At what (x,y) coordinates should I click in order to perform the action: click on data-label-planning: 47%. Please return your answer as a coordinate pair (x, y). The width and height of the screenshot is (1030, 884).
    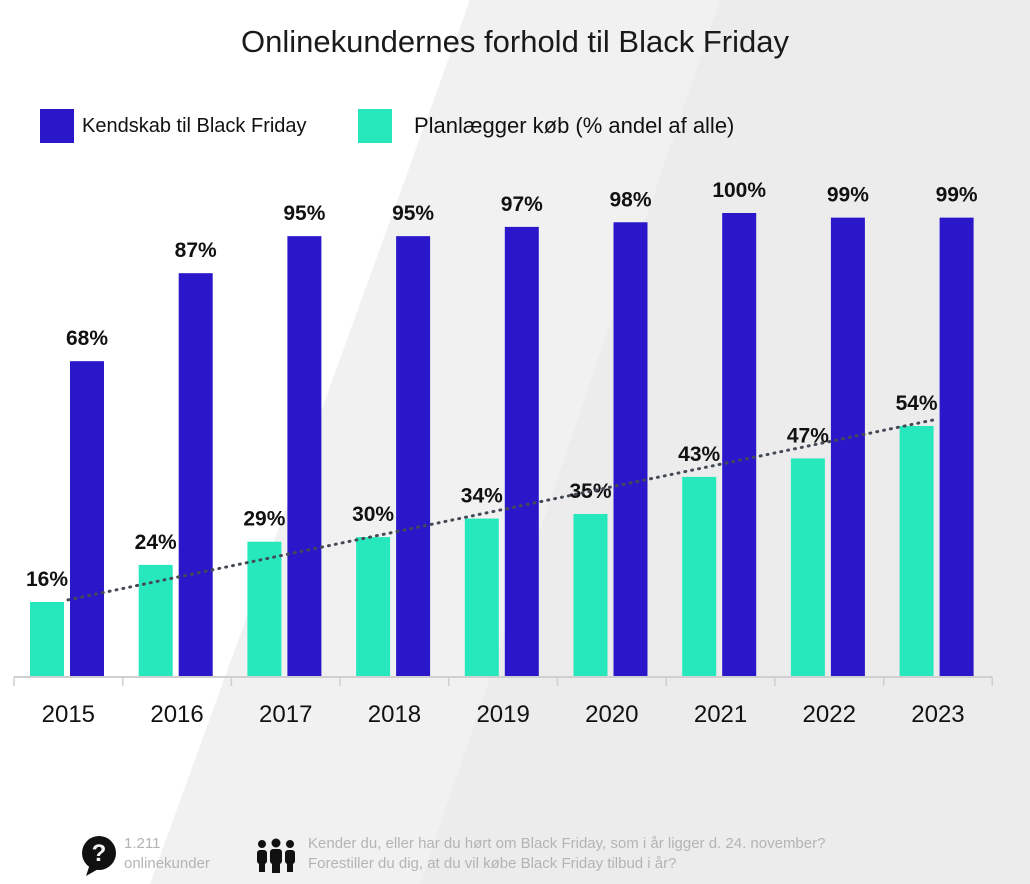
    Looking at the image, I should click on (808, 435).